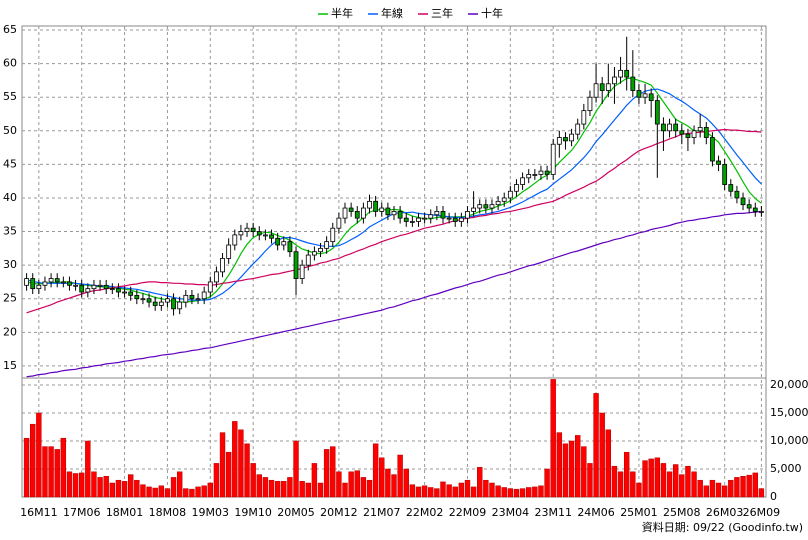 This screenshot has width=808, height=540. Describe the element at coordinates (682, 512) in the screenshot. I see `x-tick-label: 25M08` at that location.